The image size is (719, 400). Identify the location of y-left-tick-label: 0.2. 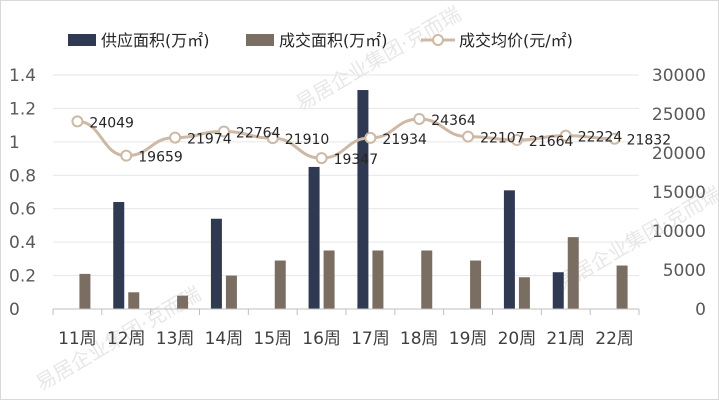
(22, 277).